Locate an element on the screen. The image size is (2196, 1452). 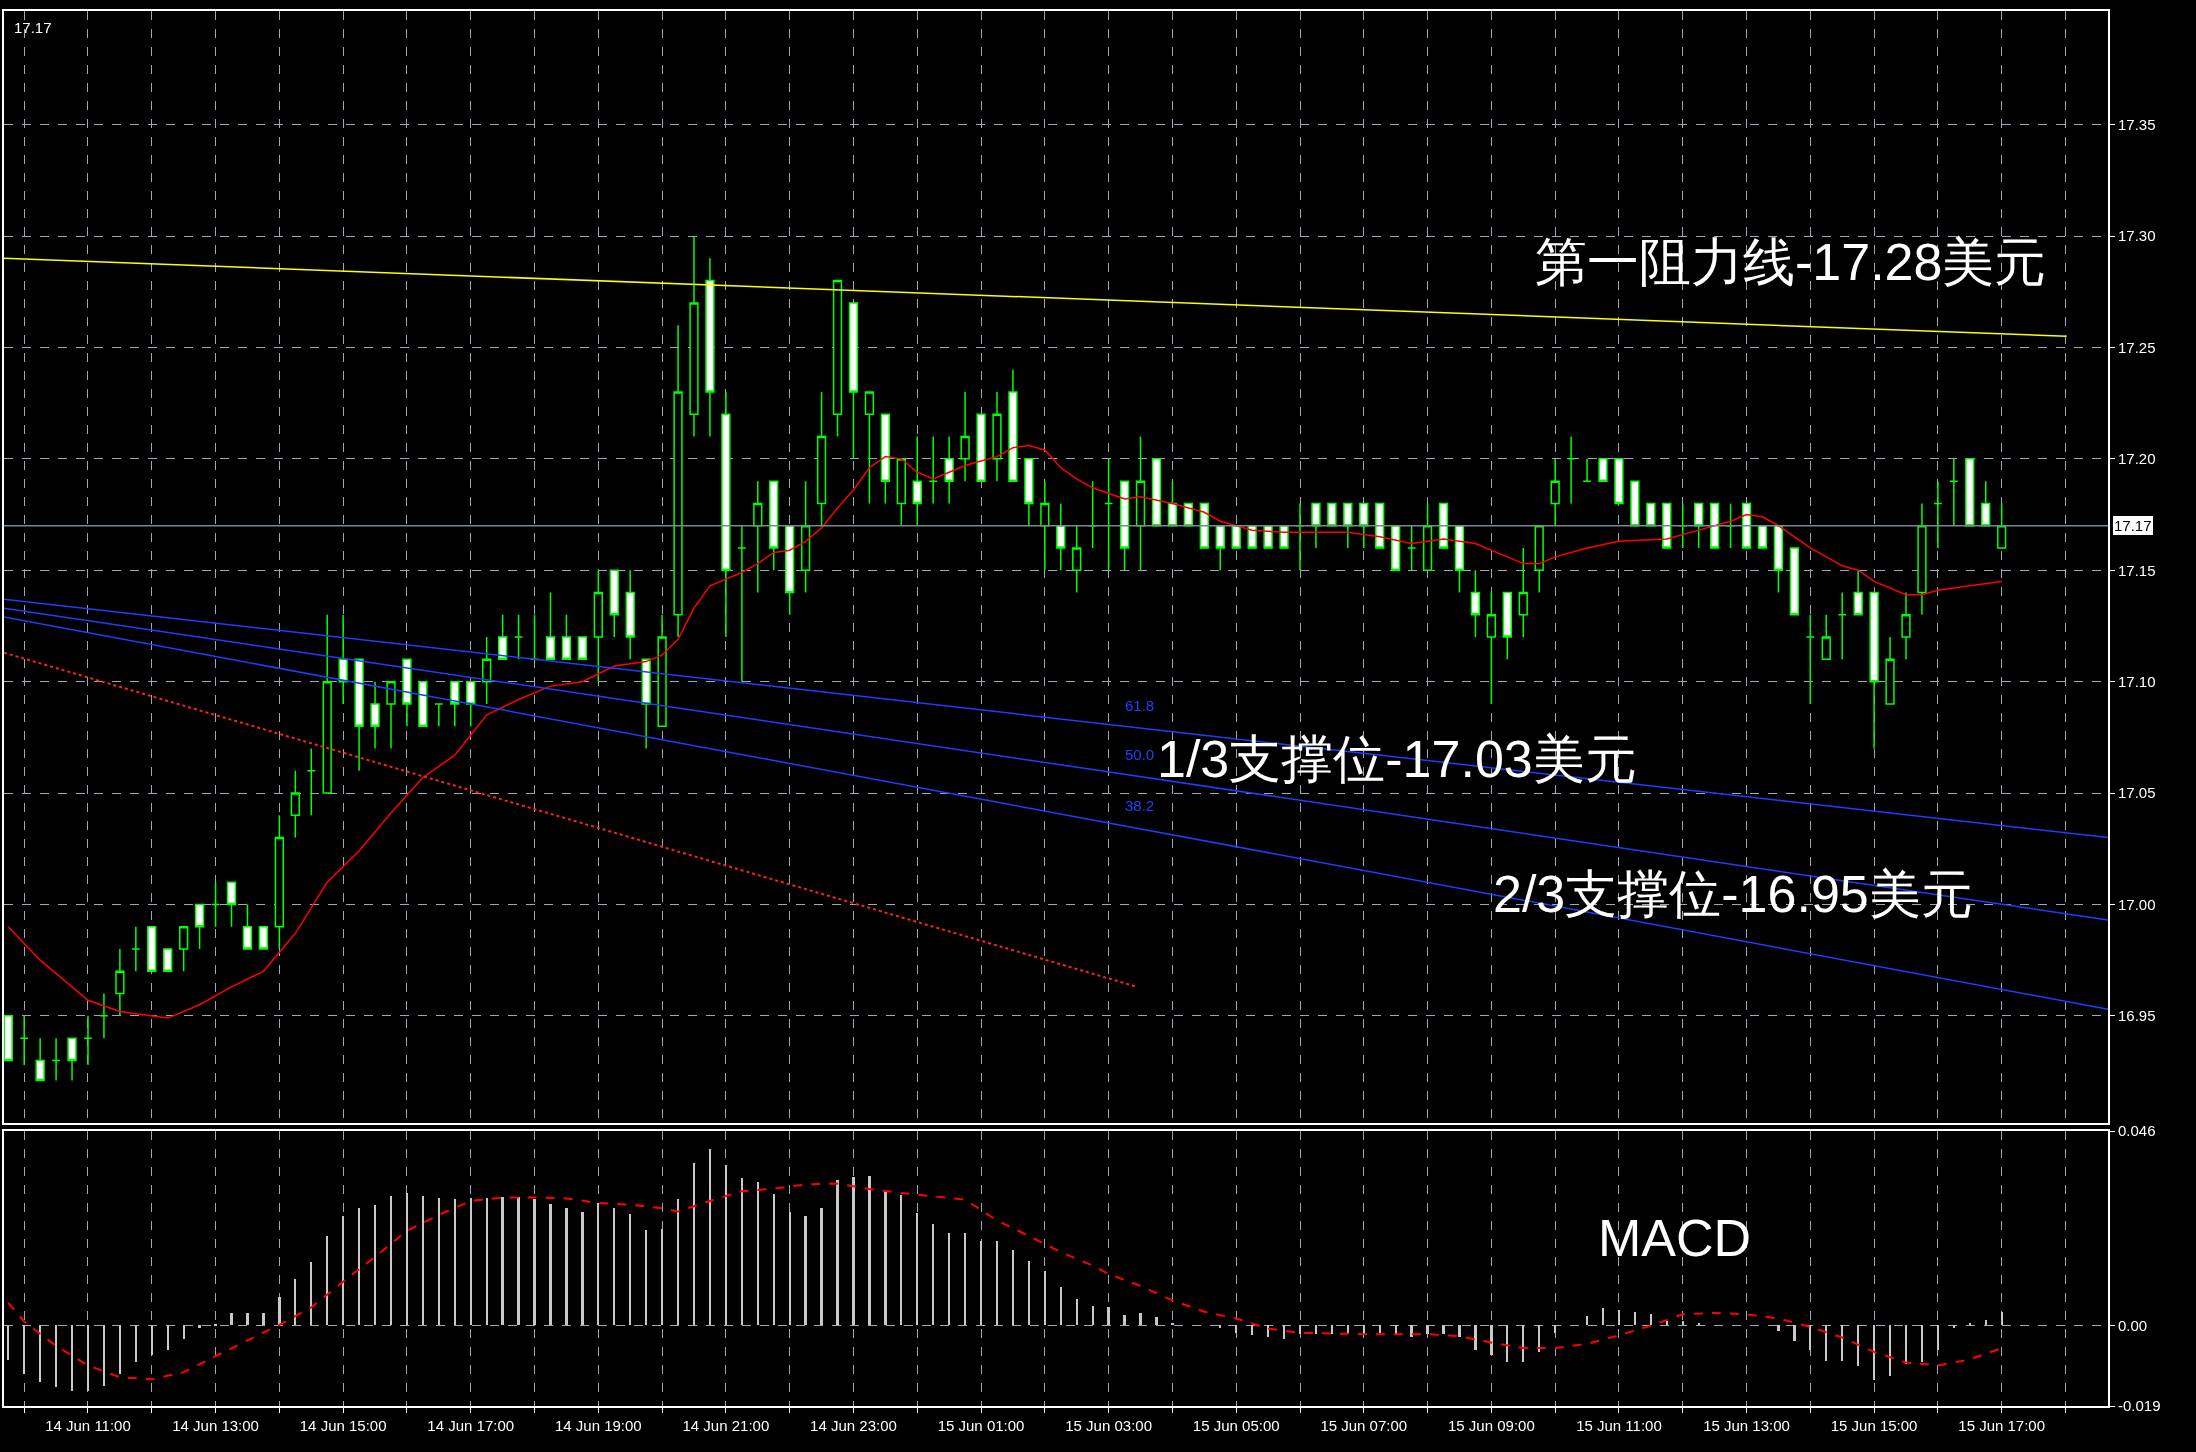
y-tick-label: 16.95 is located at coordinates (2137, 1016).